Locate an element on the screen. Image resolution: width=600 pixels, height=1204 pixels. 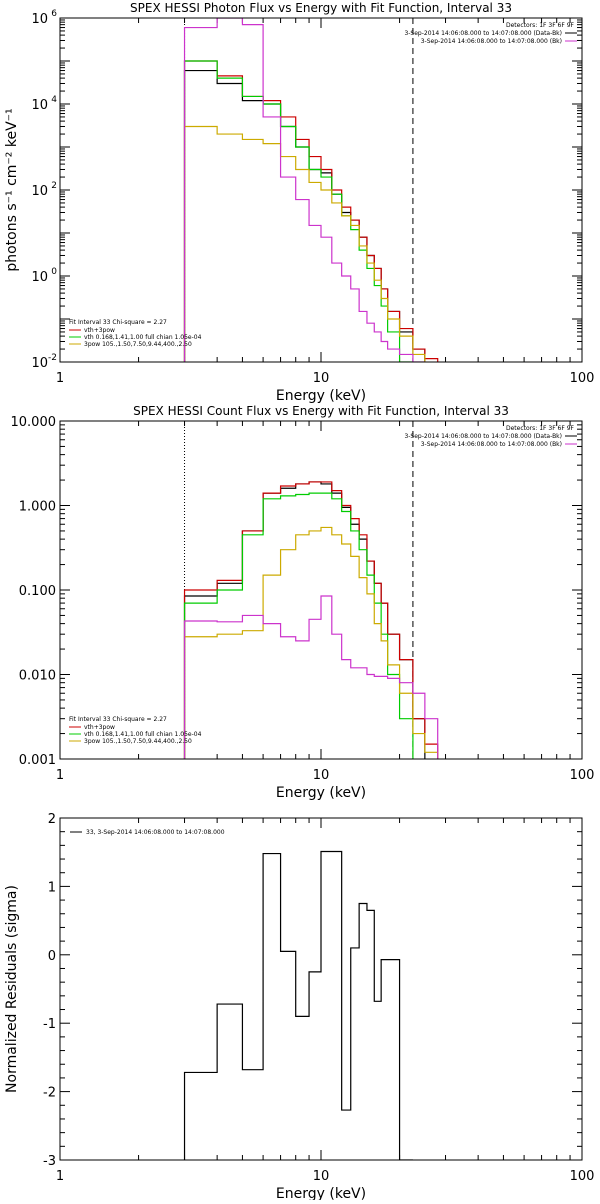
y-tick-label: -3 is located at coordinates (49, 1161).